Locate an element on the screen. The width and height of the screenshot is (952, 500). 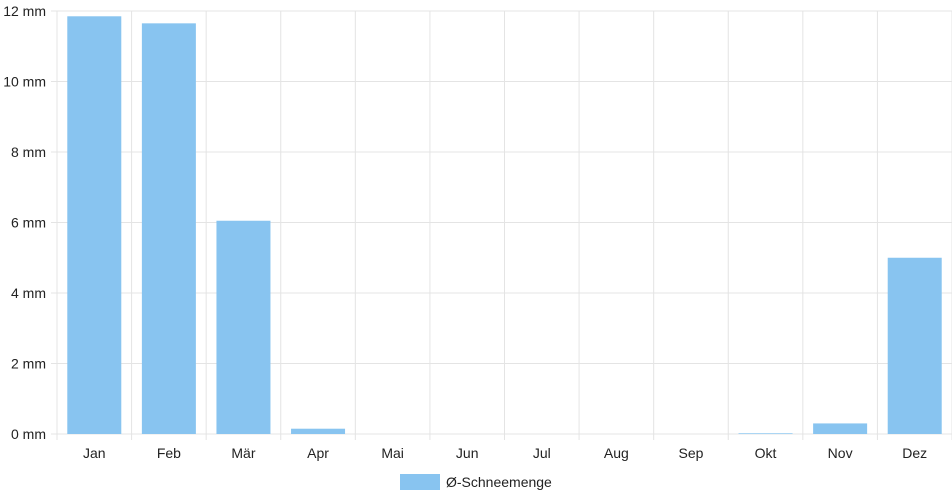
x-tick-label: Apr is located at coordinates (318, 453).